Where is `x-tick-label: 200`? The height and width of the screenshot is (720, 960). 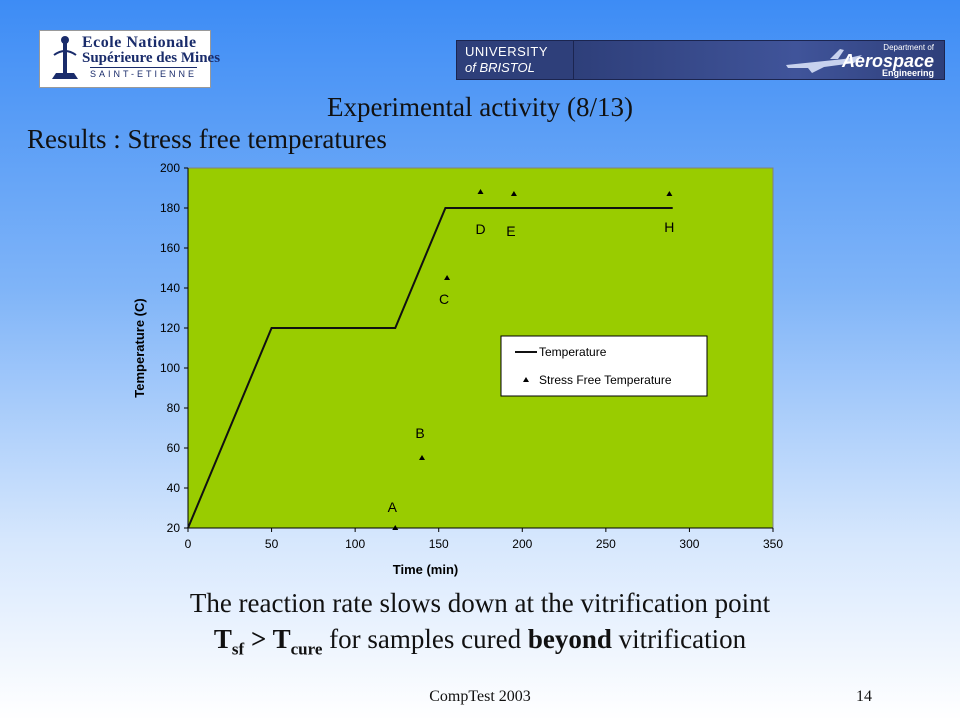
x-tick-label: 200 is located at coordinates (522, 544).